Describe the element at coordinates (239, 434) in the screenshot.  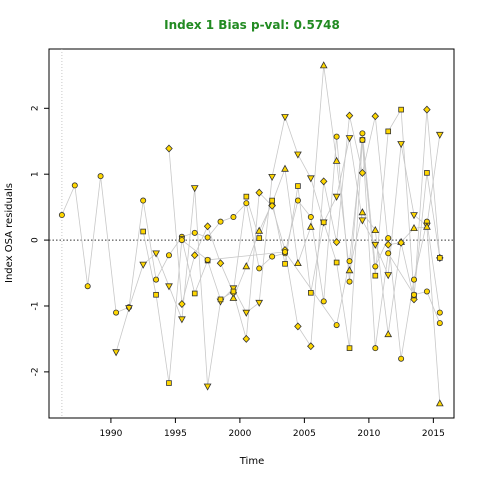
I see `x-tick-label: 2000` at that location.